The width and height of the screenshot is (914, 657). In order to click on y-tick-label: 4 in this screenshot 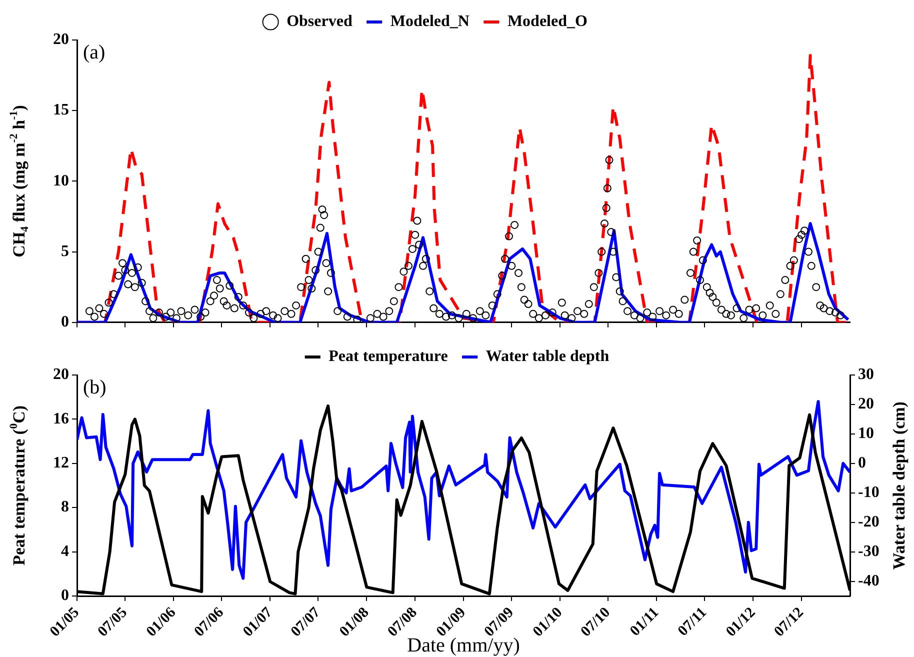, I will do `click(65, 551)`.